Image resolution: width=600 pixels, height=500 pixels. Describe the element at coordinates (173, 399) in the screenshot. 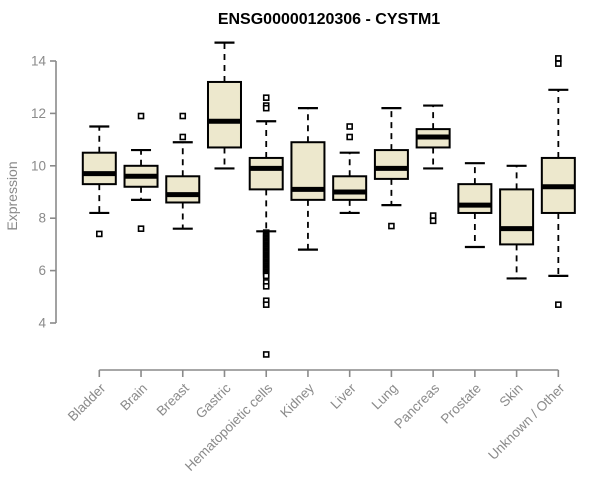

I see `x-tick-label-breast: Breast` at that location.